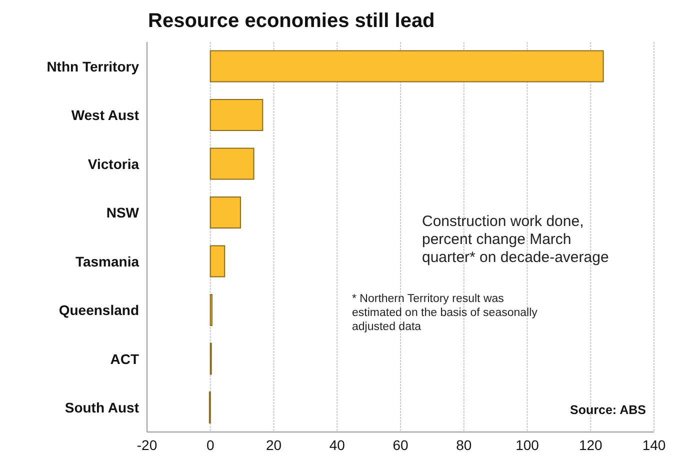 The height and width of the screenshot is (462, 679). I want to click on annotation: * Northern Territory result was estimated on the basis of seasonally adjusted data, so click(445, 313).